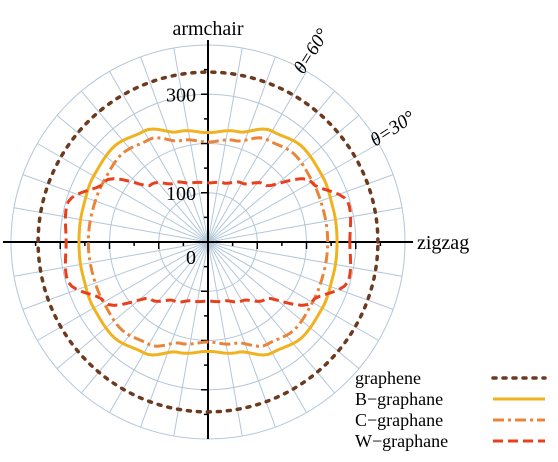 The width and height of the screenshot is (558, 462). Describe the element at coordinates (388, 378) in the screenshot. I see `legend-entry-label: graphene` at that location.